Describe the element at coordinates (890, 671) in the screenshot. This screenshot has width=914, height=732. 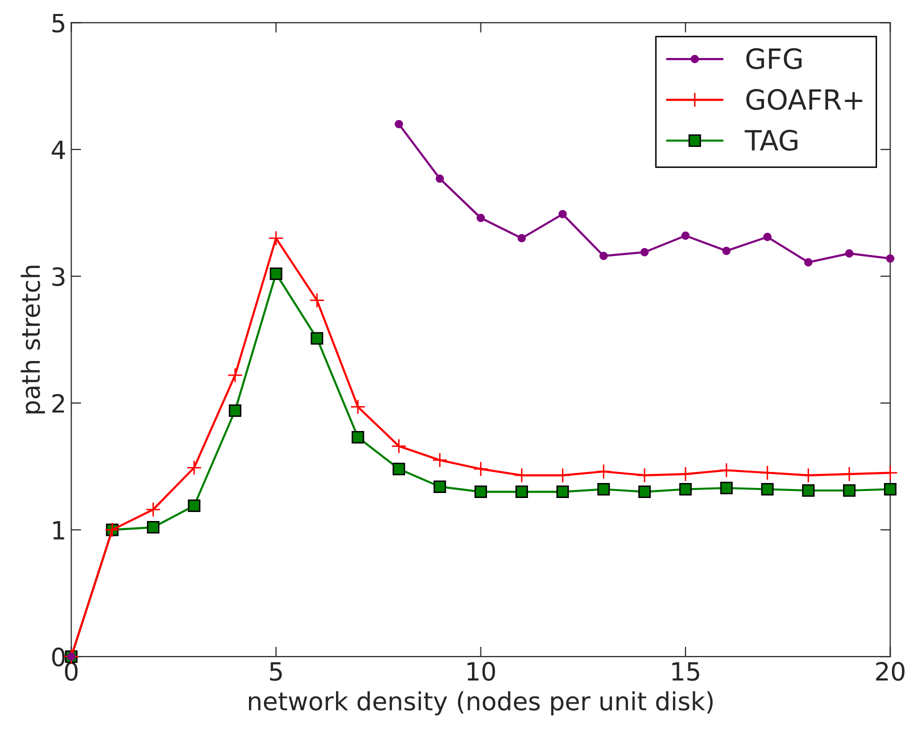
I see `x-tick-label: 20` at that location.